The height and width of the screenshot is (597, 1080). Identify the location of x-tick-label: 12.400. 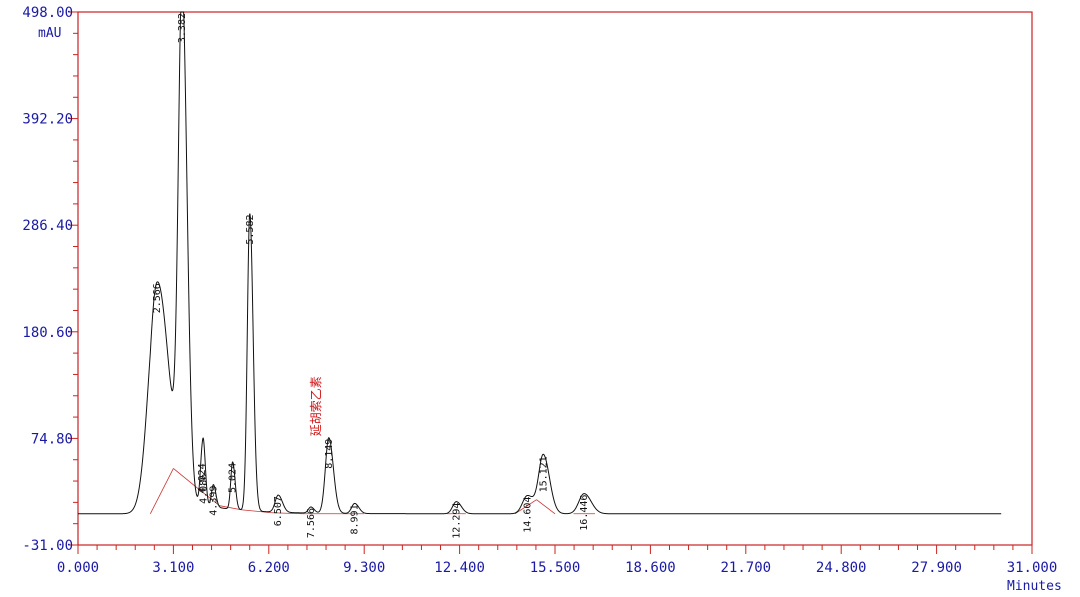
(459, 568).